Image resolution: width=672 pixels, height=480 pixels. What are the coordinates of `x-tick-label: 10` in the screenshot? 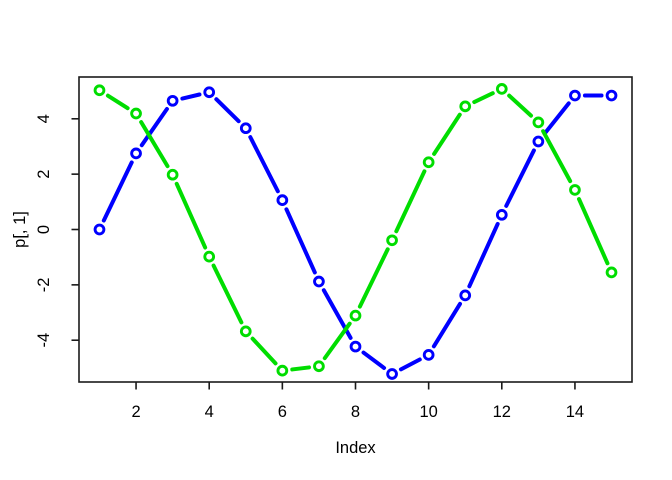 It's located at (428, 412).